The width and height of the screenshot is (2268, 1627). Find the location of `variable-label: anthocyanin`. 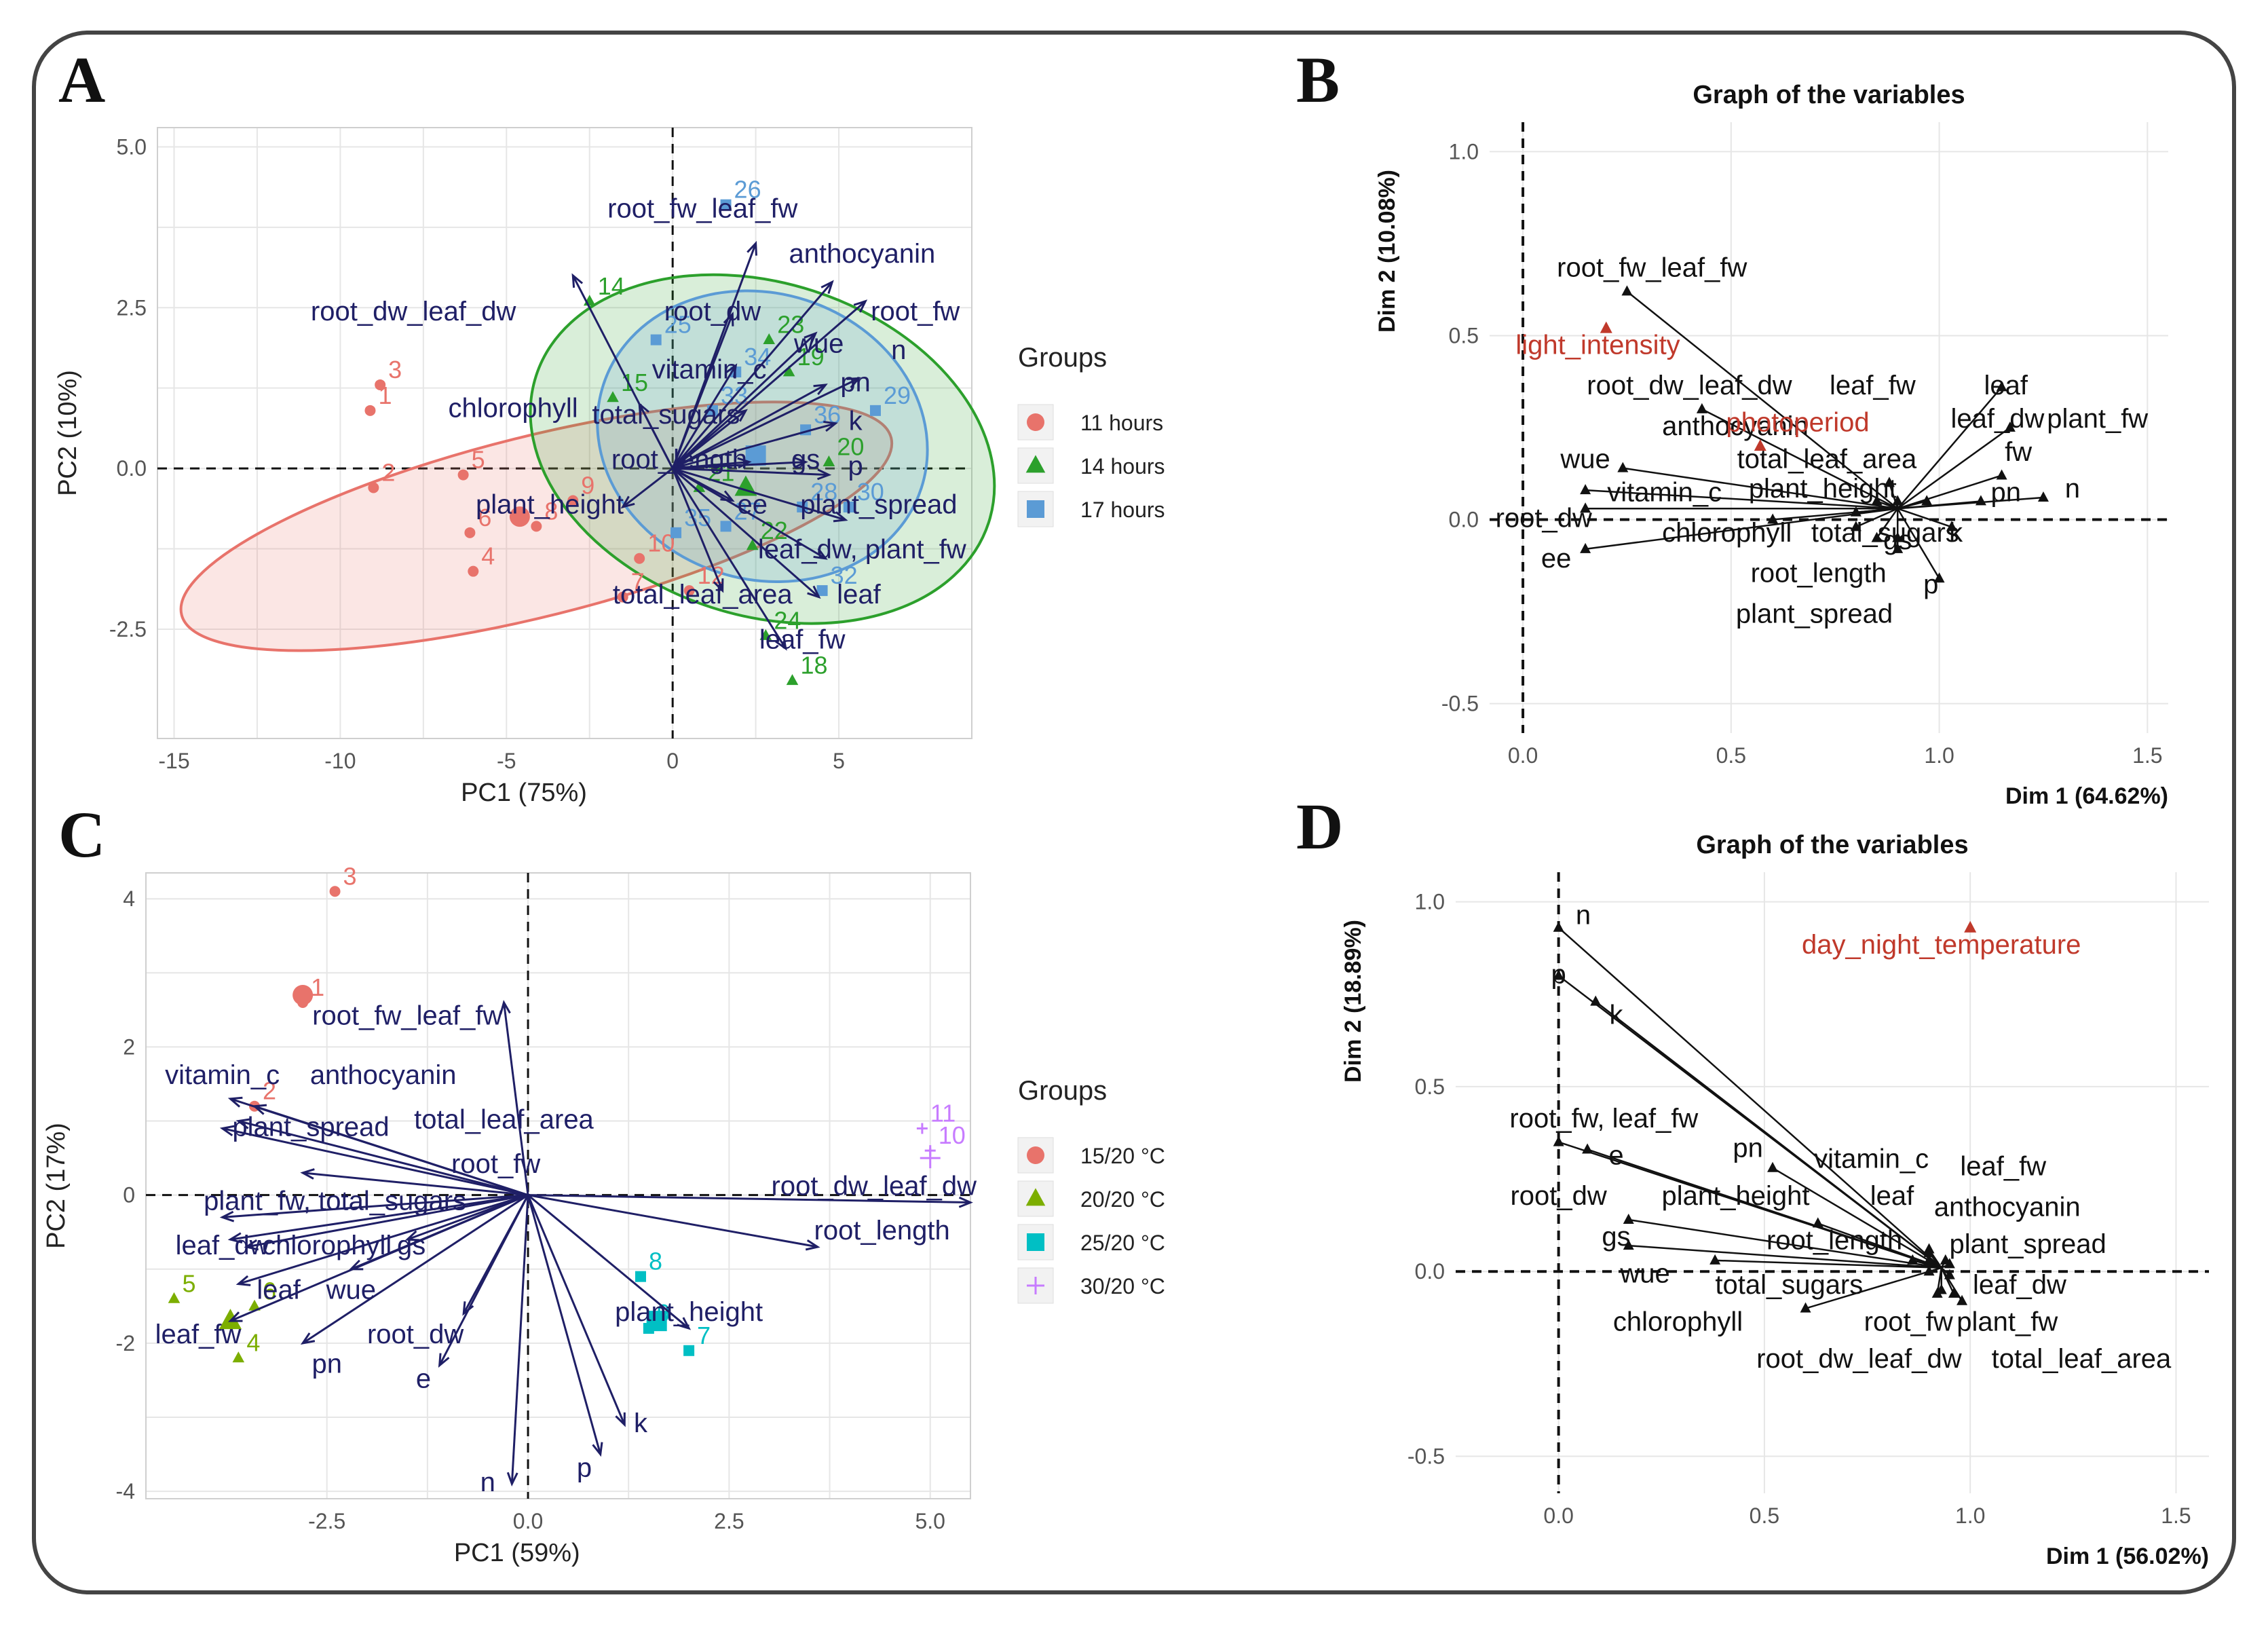

variable-label: anthocyanin is located at coordinates (383, 1075).